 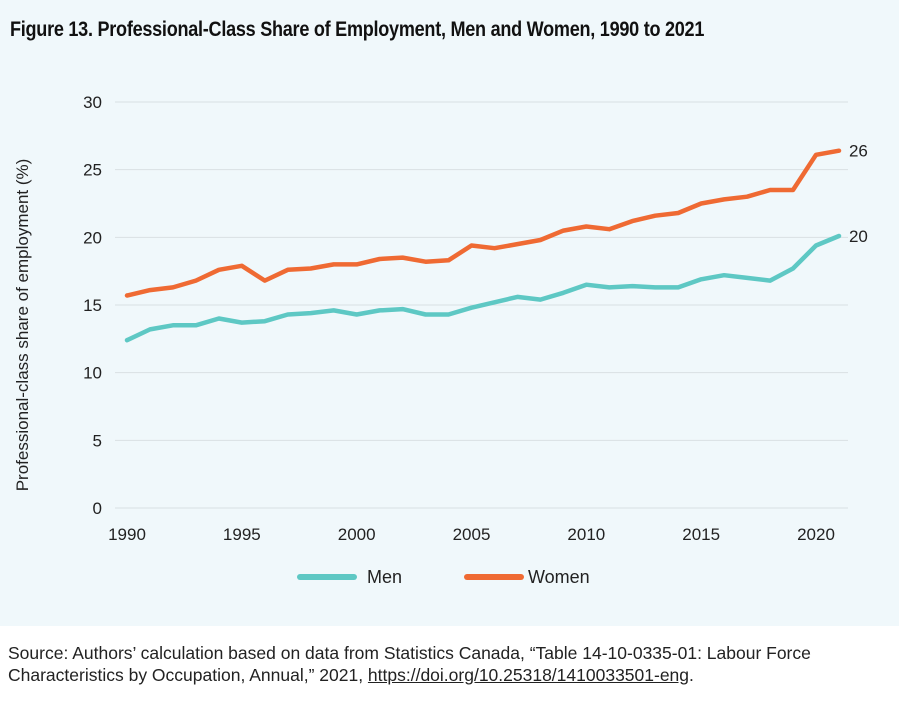 What do you see at coordinates (97, 508) in the screenshot?
I see `y-tick-label: 0` at bounding box center [97, 508].